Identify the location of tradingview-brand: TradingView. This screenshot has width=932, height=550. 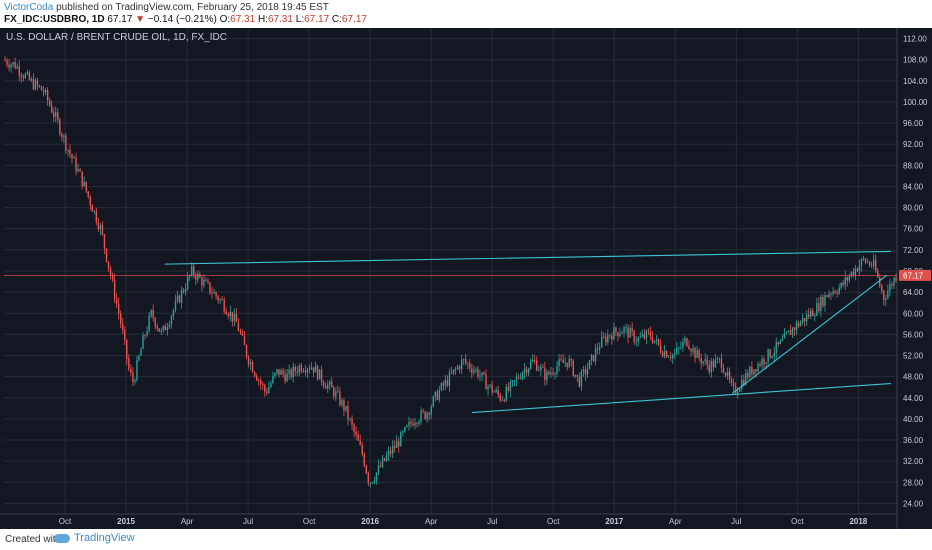
(104, 538).